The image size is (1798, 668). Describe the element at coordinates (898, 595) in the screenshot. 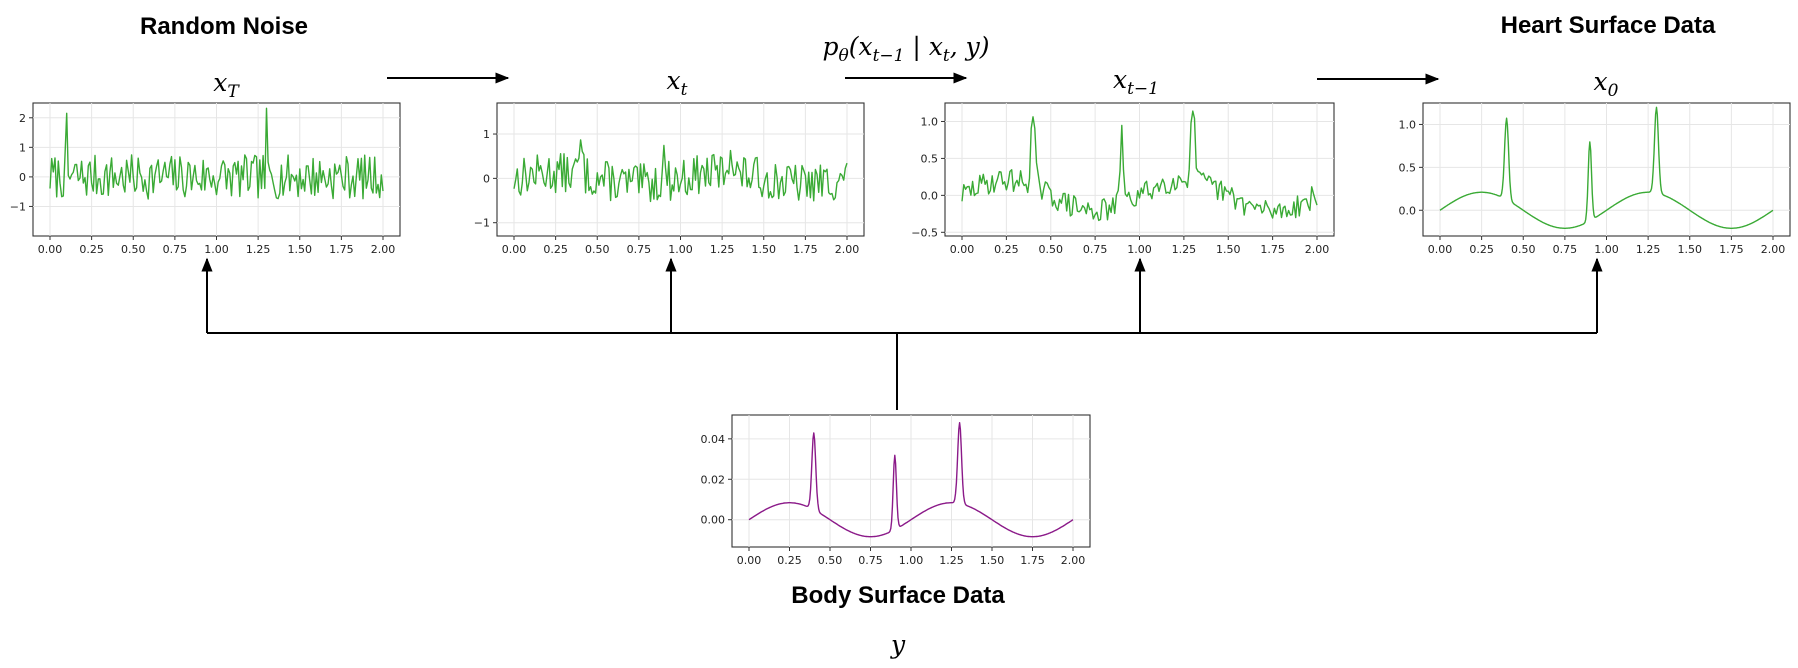

I see `body-surface-title: Body Surface Data` at that location.